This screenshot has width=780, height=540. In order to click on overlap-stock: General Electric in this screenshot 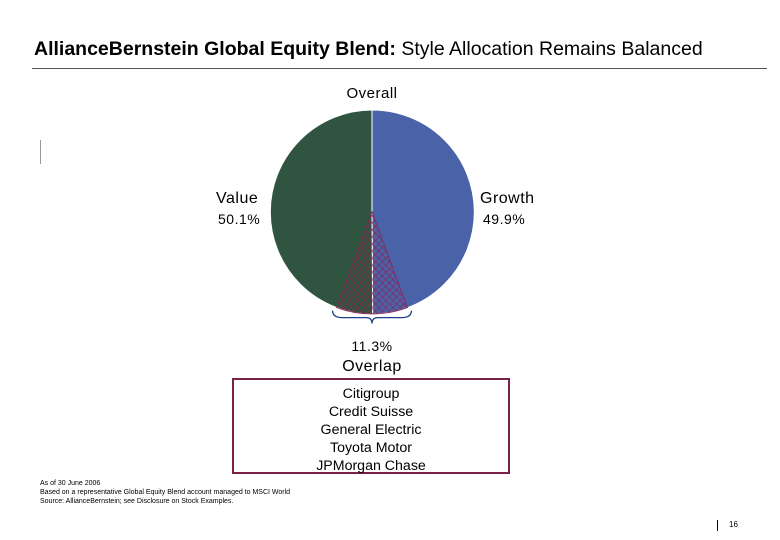, I will do `click(371, 430)`.